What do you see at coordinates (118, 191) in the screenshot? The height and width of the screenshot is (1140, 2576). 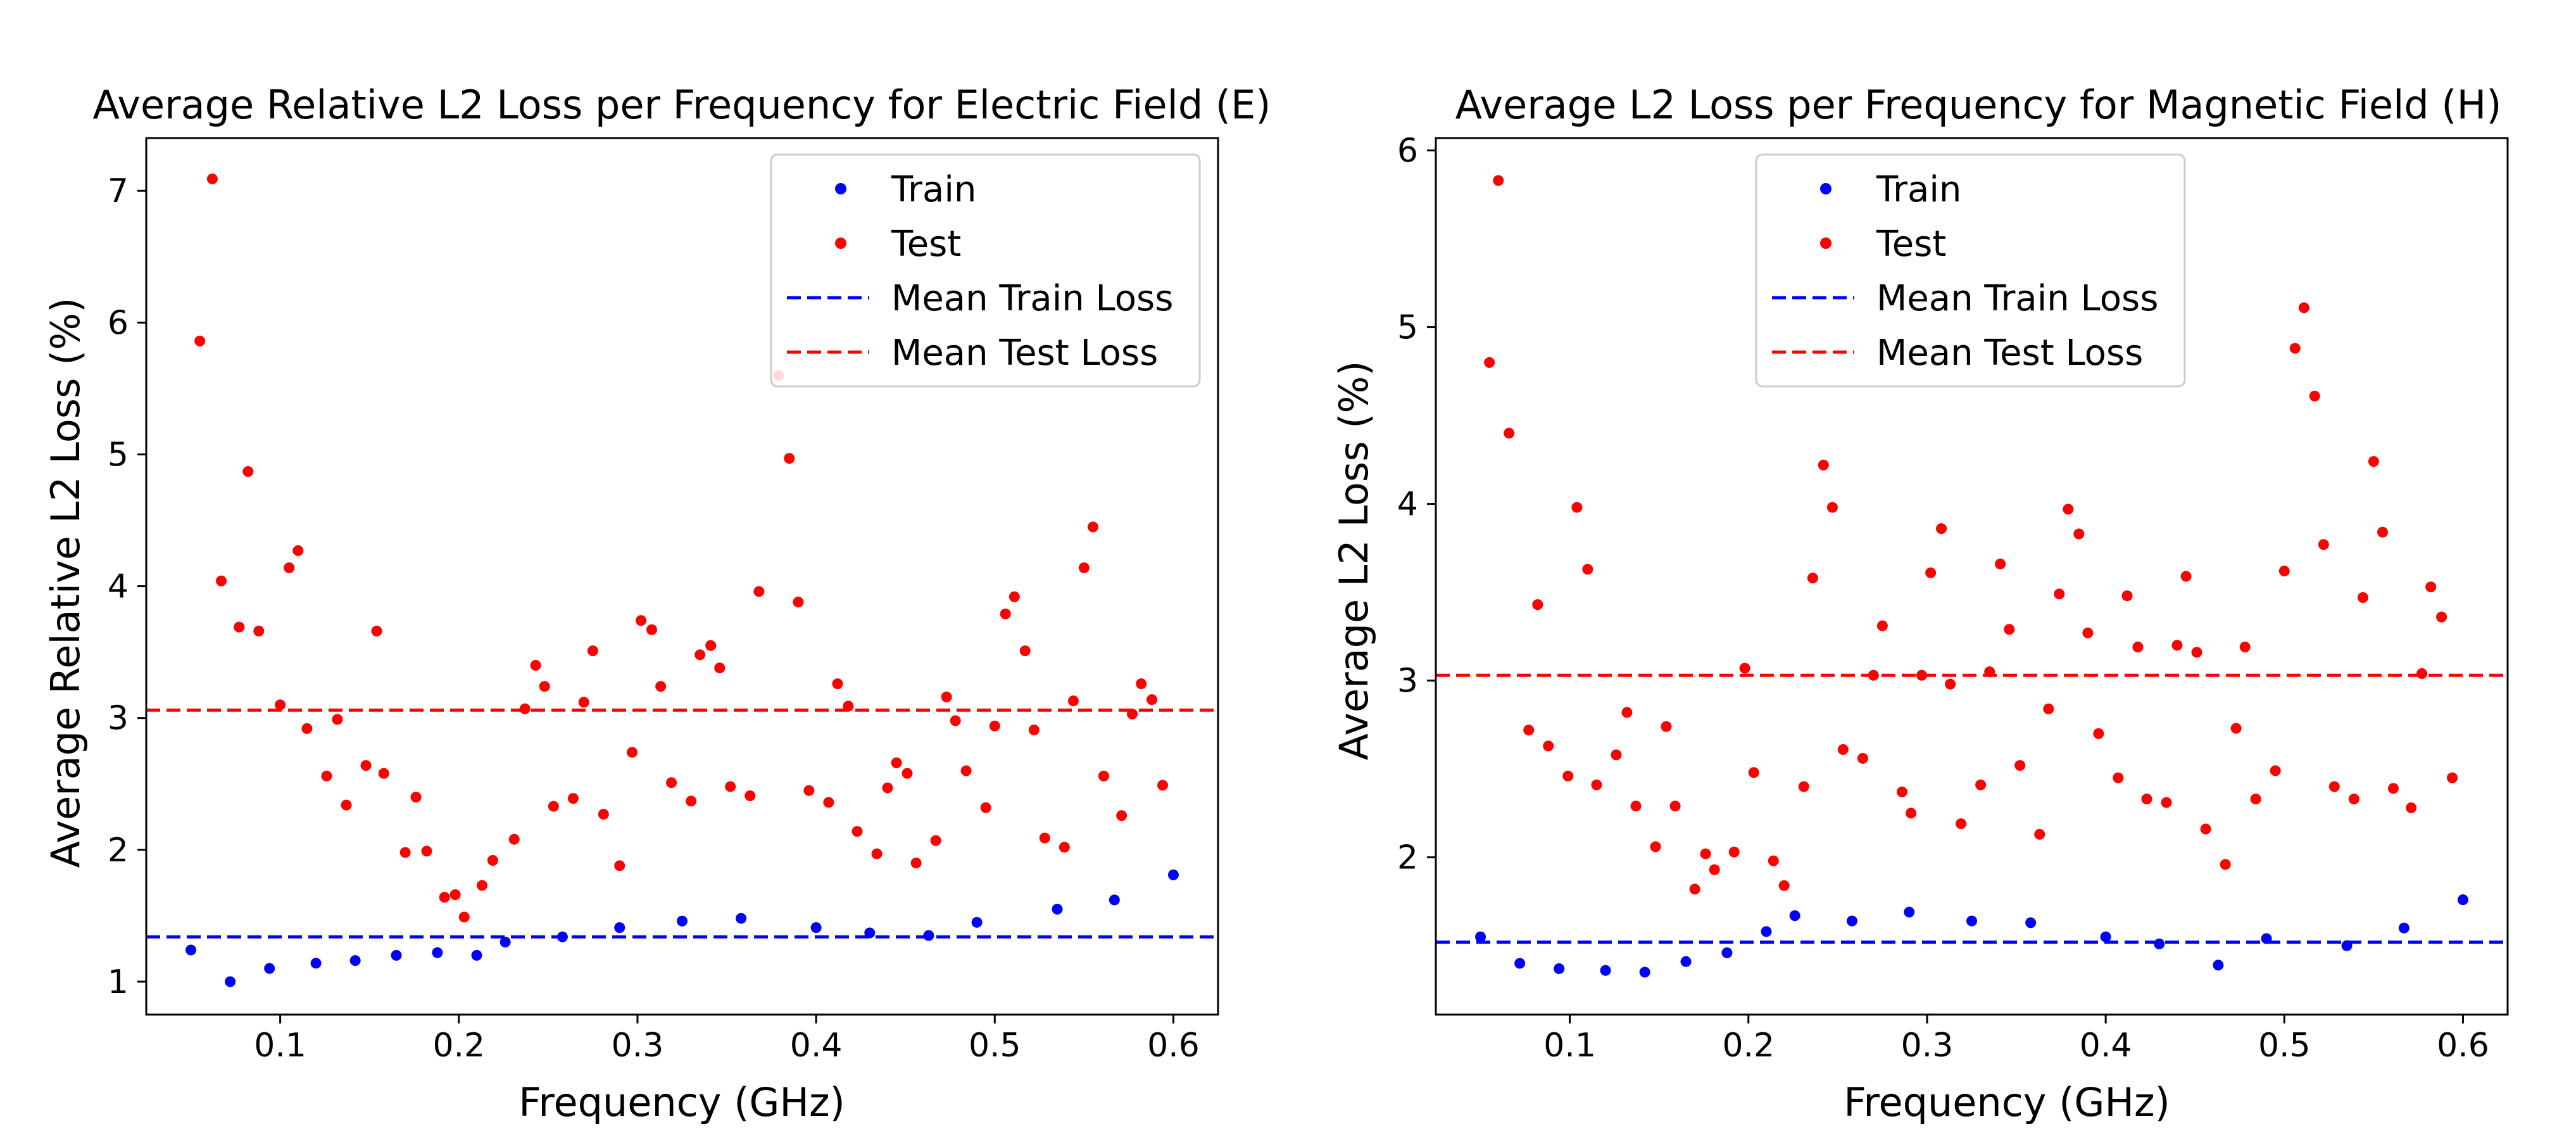 I see `y-tick-label: 7` at bounding box center [118, 191].